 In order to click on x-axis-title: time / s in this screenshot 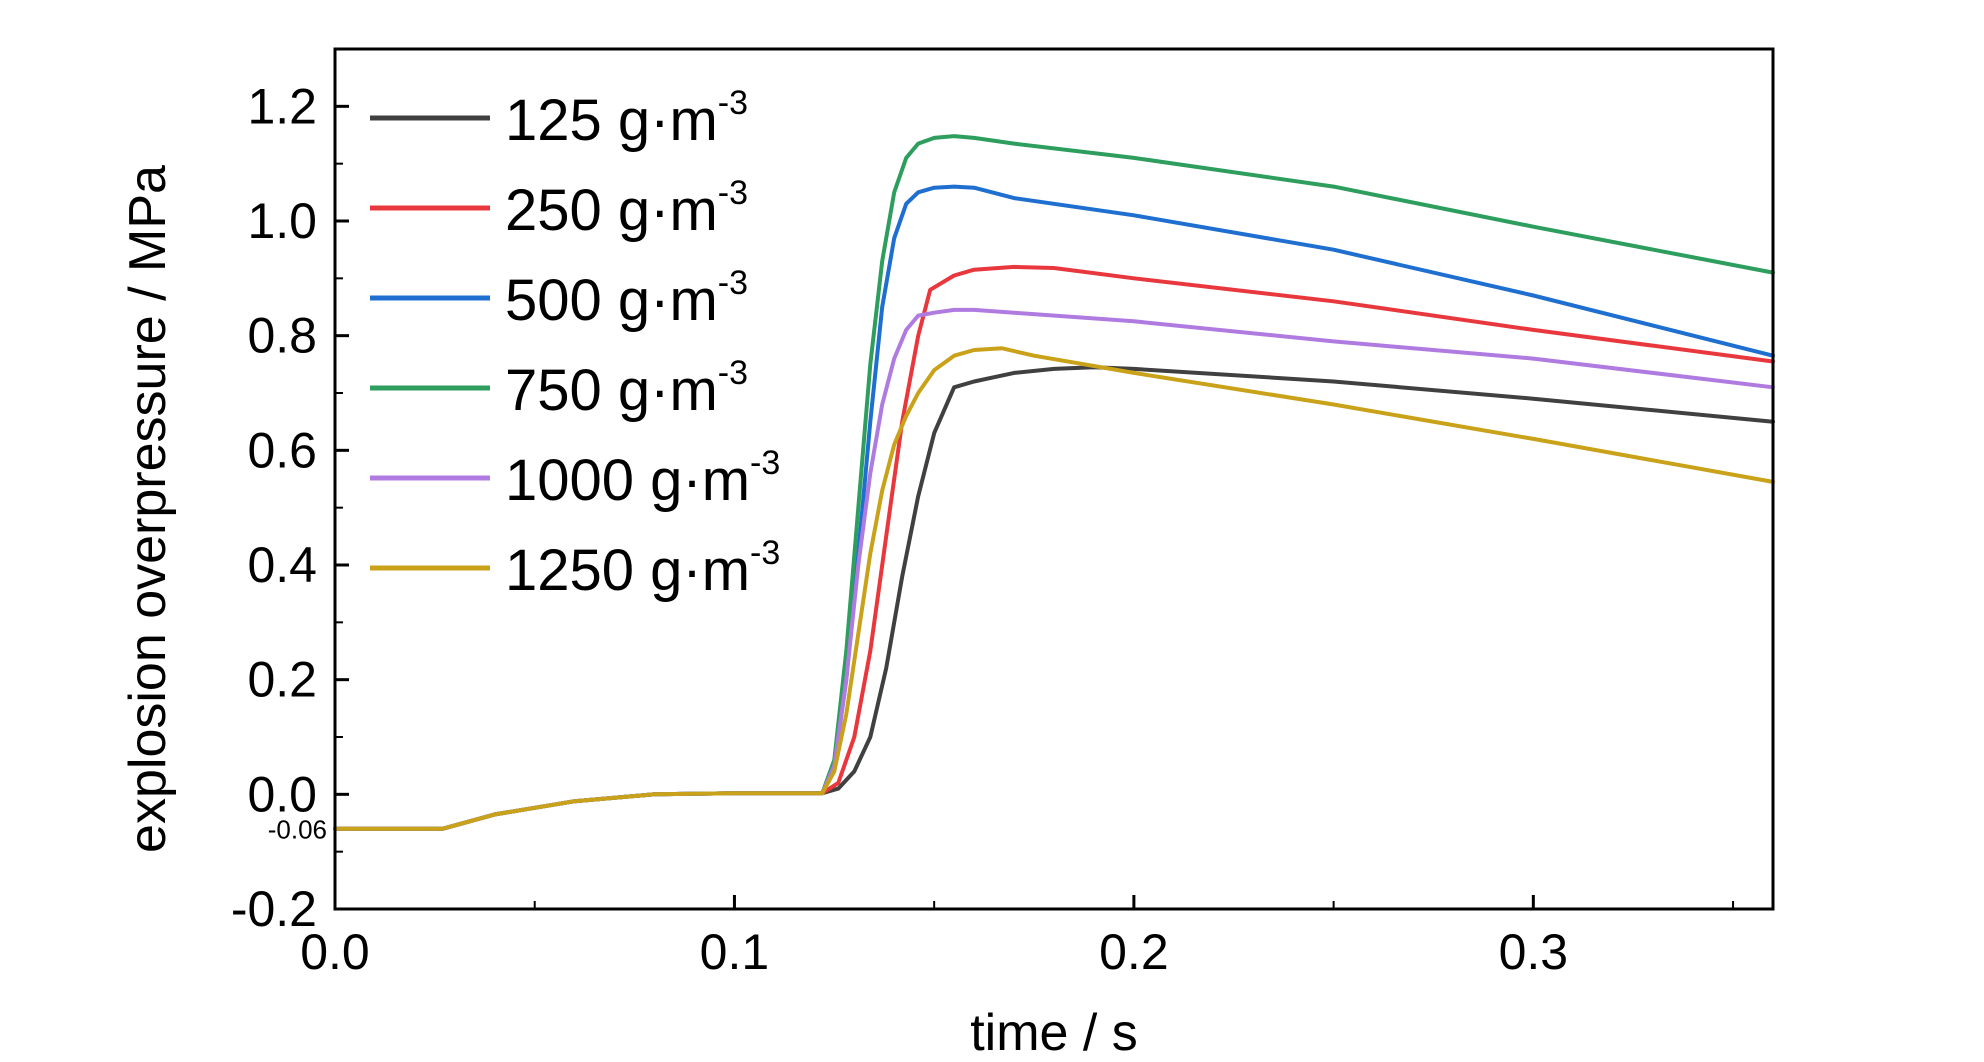, I will do `click(1054, 1033)`.